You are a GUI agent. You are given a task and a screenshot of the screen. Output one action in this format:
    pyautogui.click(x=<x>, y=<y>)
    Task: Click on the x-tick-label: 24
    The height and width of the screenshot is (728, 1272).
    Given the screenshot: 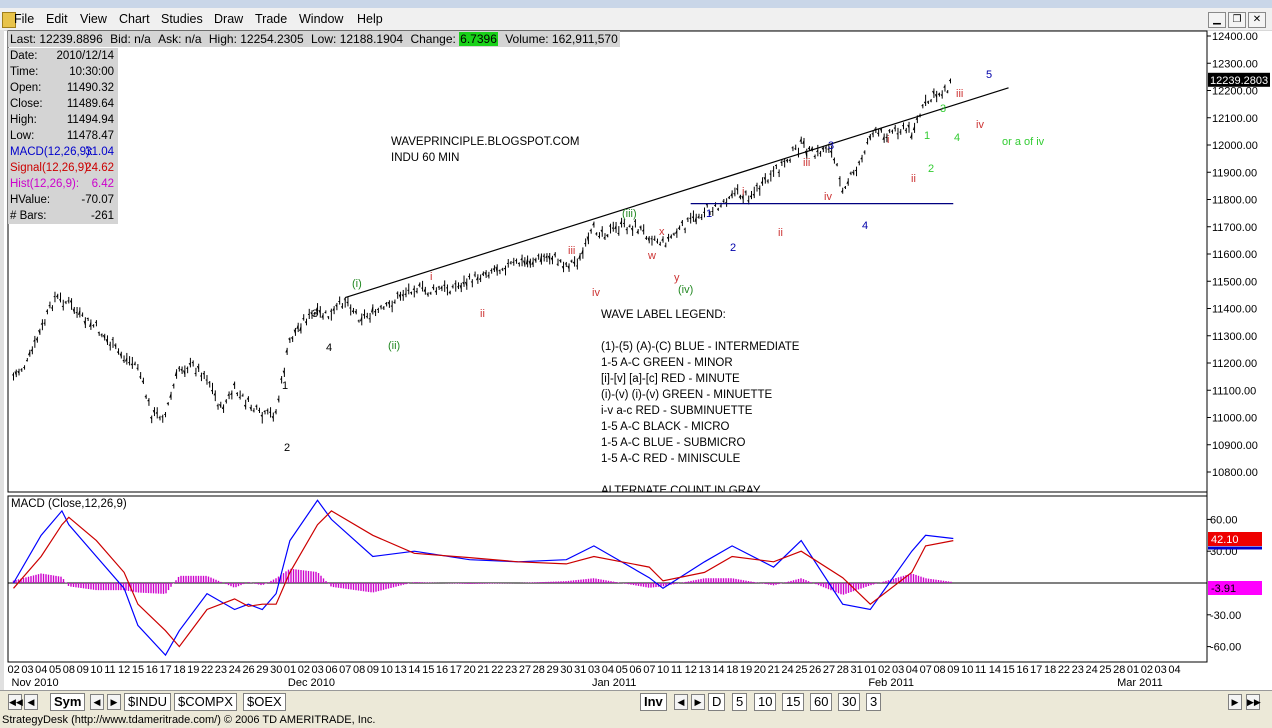 What is the action you would take?
    pyautogui.click(x=235, y=670)
    